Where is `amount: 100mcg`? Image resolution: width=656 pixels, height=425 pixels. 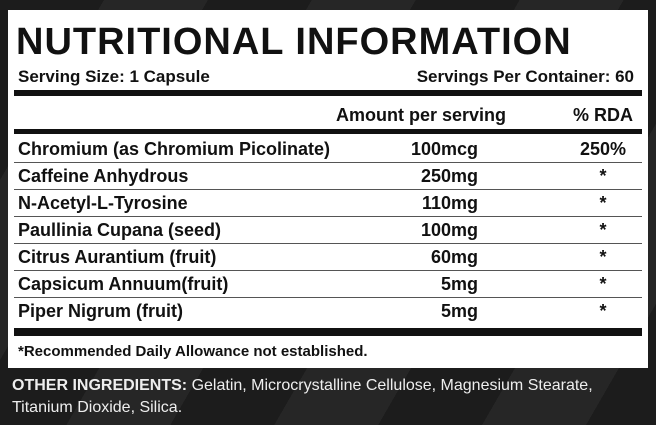
amount: 100mcg is located at coordinates (444, 149).